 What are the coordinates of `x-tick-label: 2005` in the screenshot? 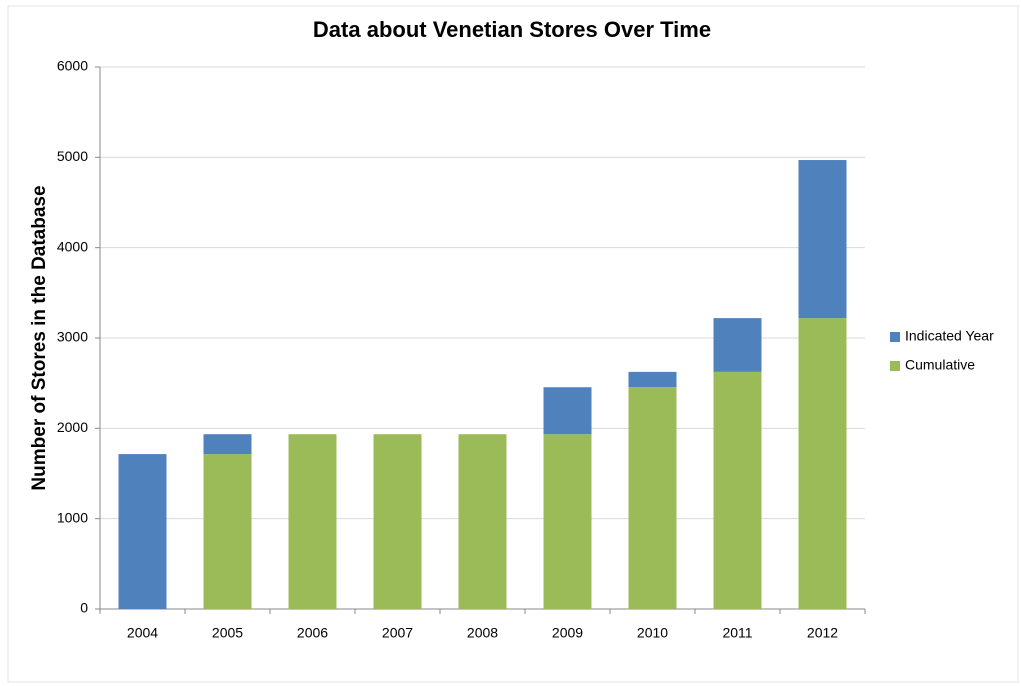 It's located at (227, 633).